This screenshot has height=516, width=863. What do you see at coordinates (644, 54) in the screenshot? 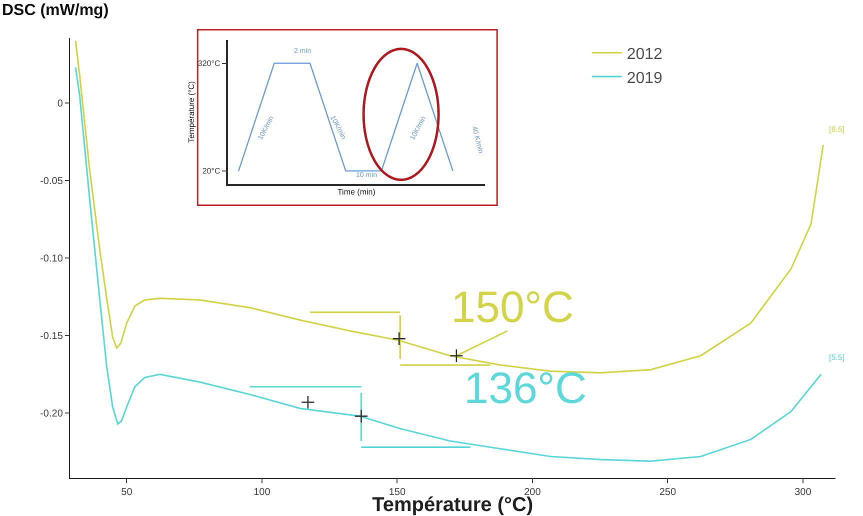
I see `legend-label: 2012` at bounding box center [644, 54].